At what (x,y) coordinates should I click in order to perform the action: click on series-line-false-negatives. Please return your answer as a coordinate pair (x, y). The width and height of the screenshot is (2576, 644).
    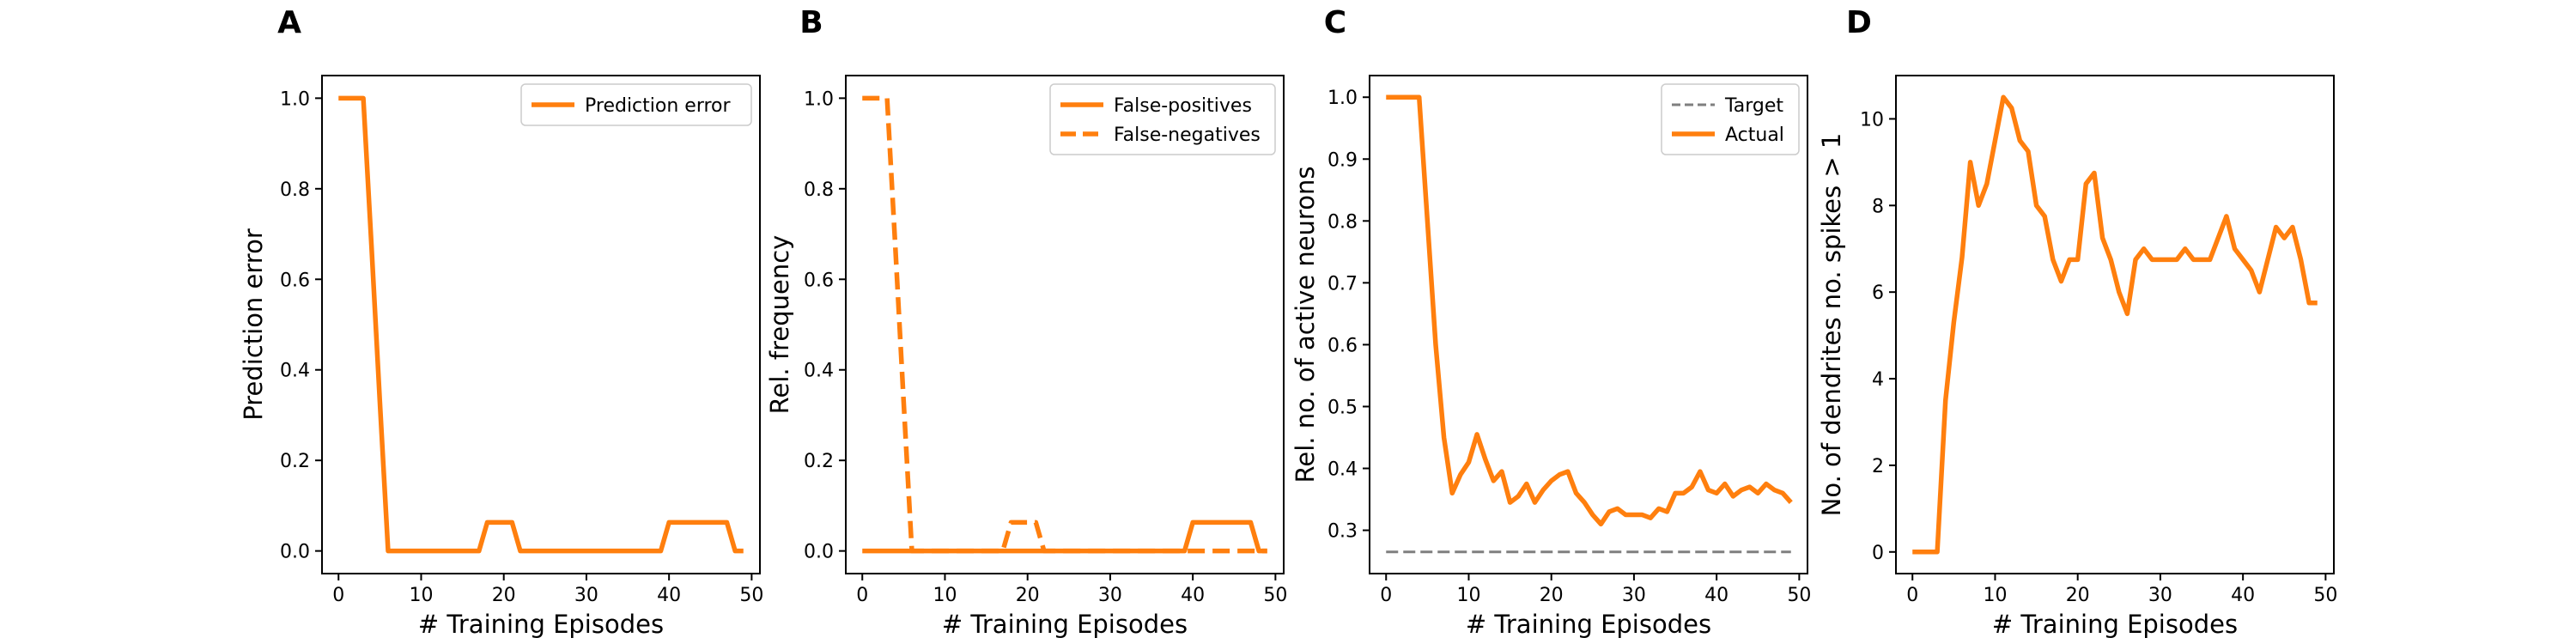
    Looking at the image, I should click on (1064, 324).